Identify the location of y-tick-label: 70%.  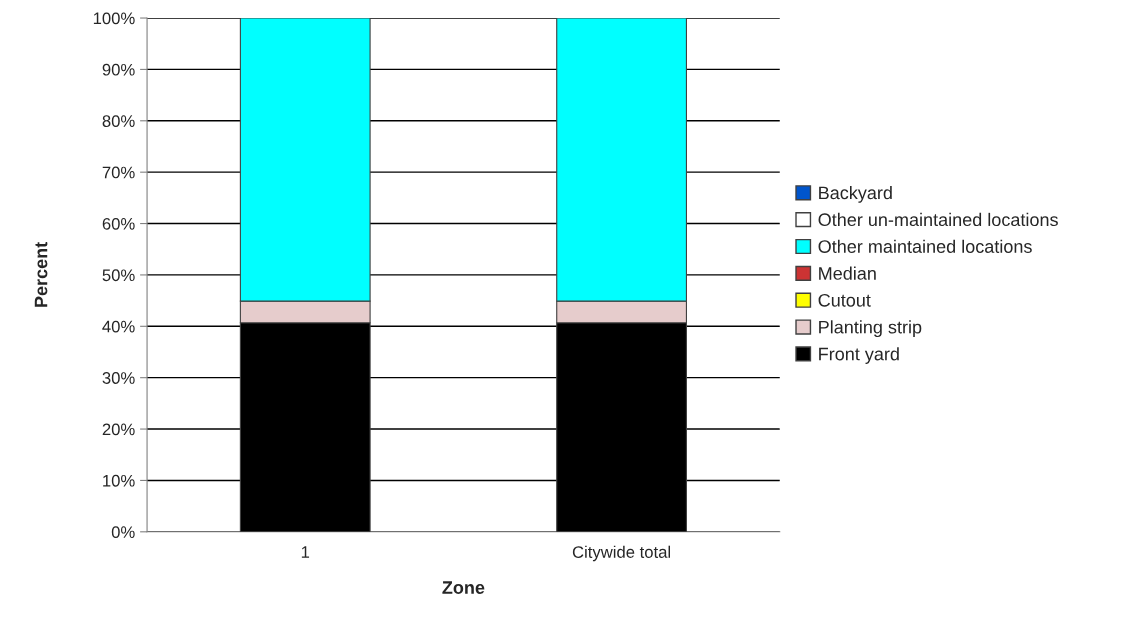
(118, 172).